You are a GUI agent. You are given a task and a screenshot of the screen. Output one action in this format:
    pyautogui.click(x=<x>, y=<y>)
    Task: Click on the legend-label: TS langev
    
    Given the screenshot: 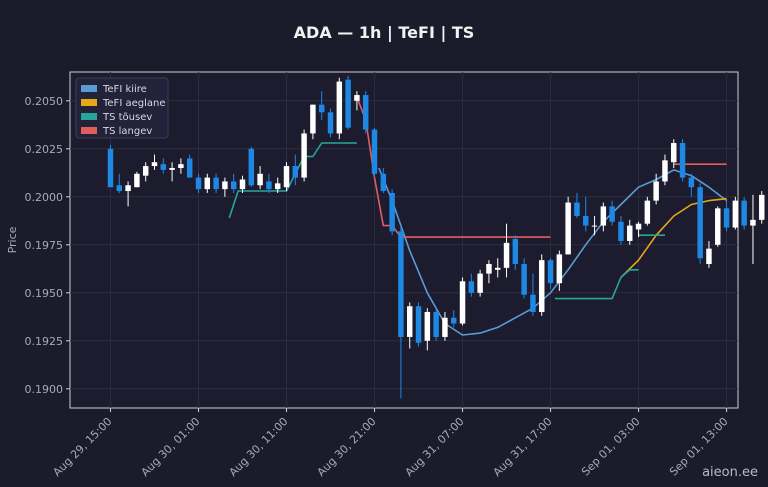 What is the action you would take?
    pyautogui.click(x=127, y=131)
    